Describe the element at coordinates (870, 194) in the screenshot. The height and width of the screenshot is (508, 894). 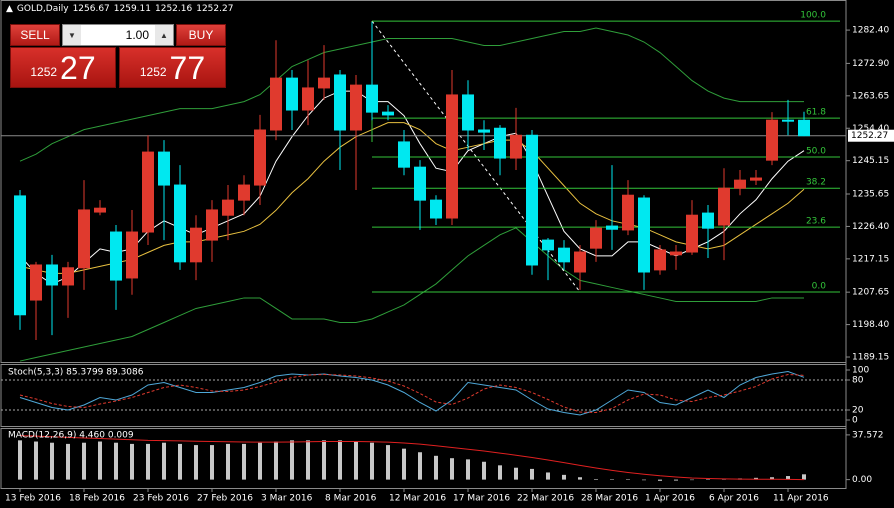
I see `y-tick-label: 1235.65` at that location.